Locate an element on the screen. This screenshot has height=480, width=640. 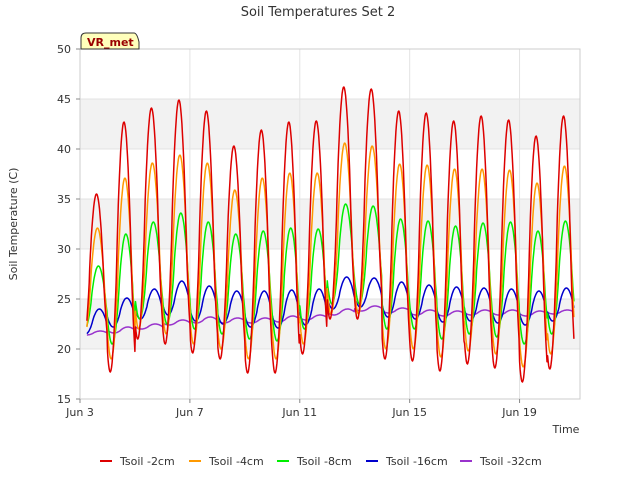
y-tick-label: 15 is located at coordinates (64, 399).